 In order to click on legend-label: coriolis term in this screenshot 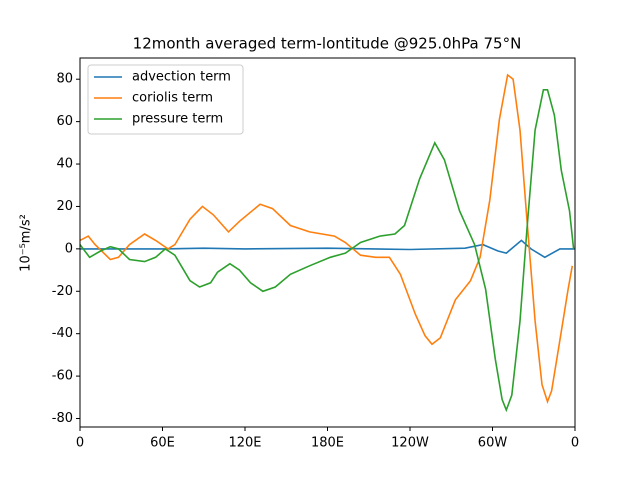, I will do `click(172, 98)`.